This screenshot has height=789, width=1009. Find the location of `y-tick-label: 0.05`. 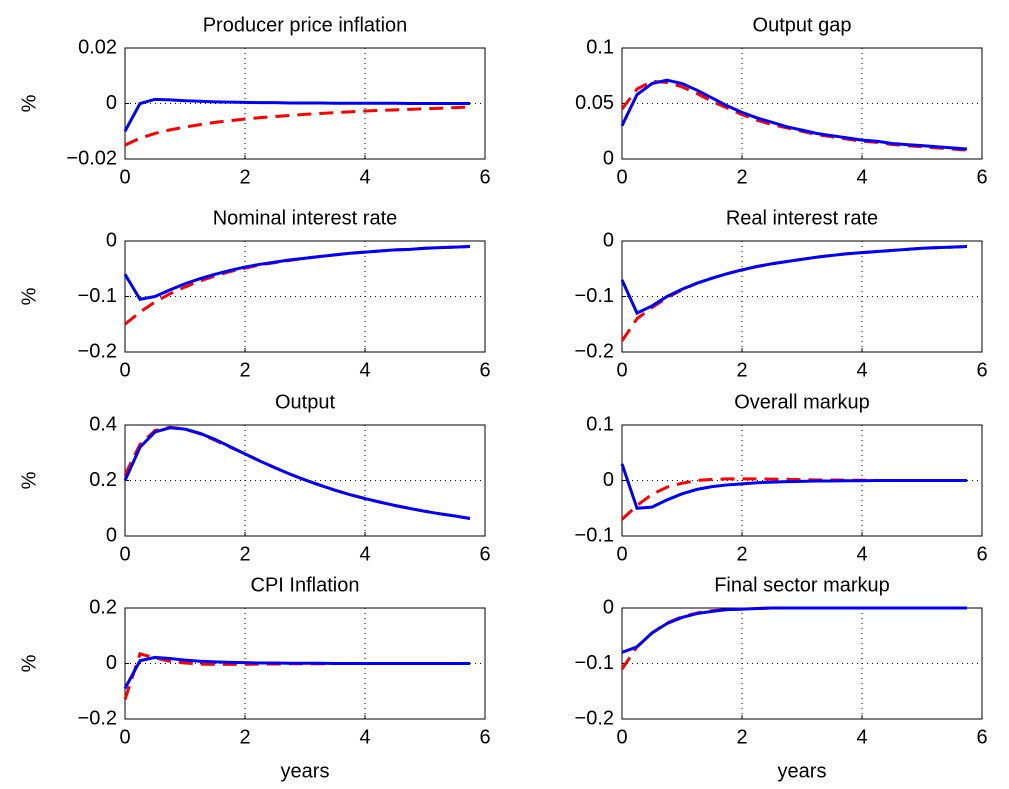

y-tick-label: 0.05 is located at coordinates (594, 103).